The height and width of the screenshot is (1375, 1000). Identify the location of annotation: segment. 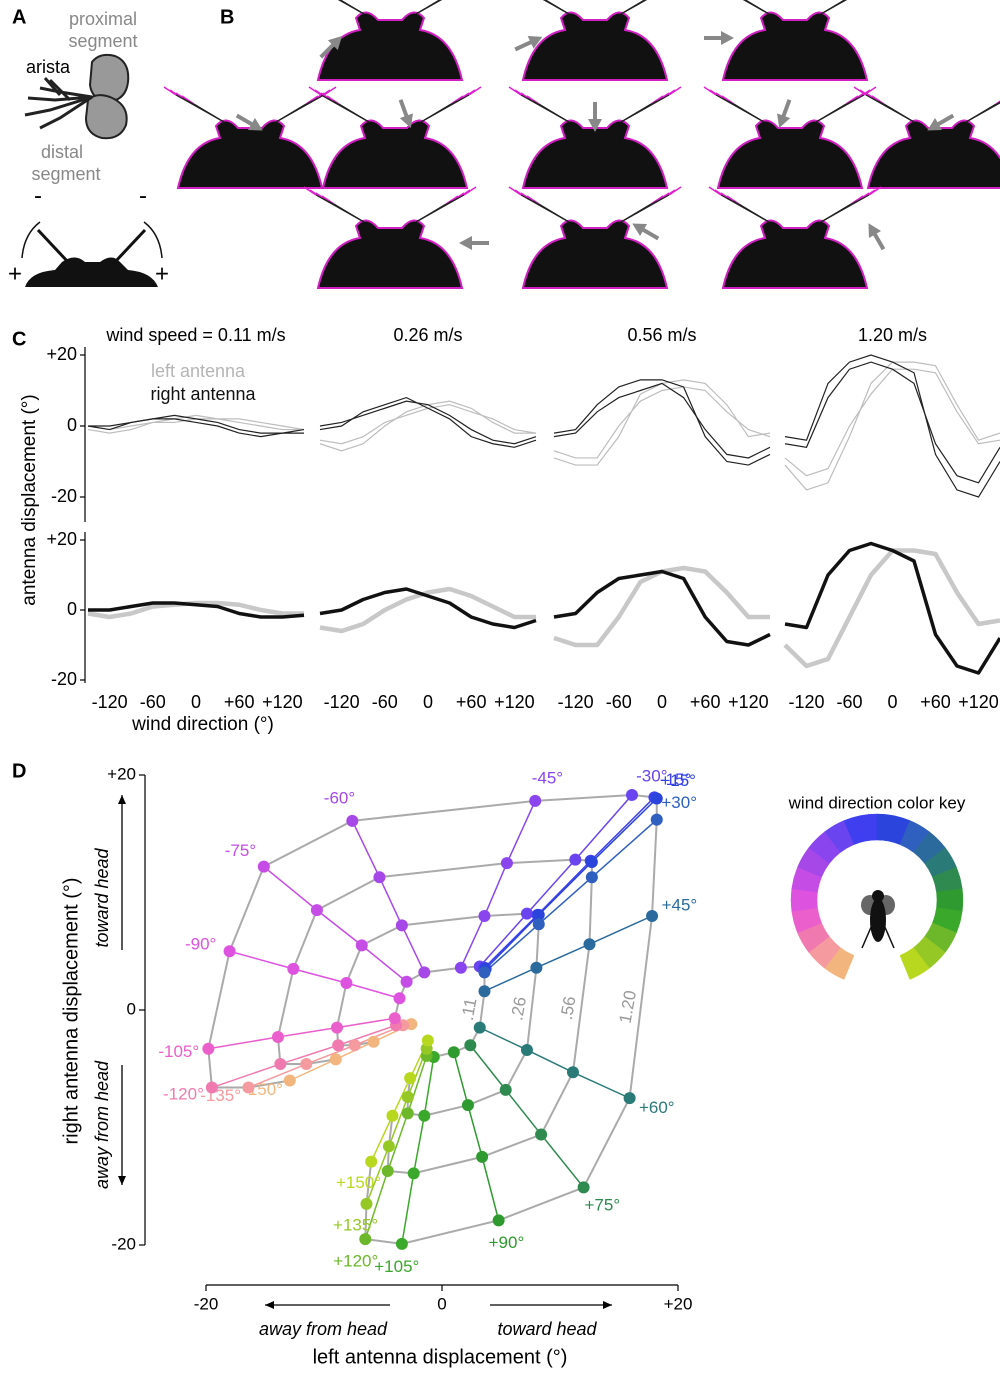
(65, 174).